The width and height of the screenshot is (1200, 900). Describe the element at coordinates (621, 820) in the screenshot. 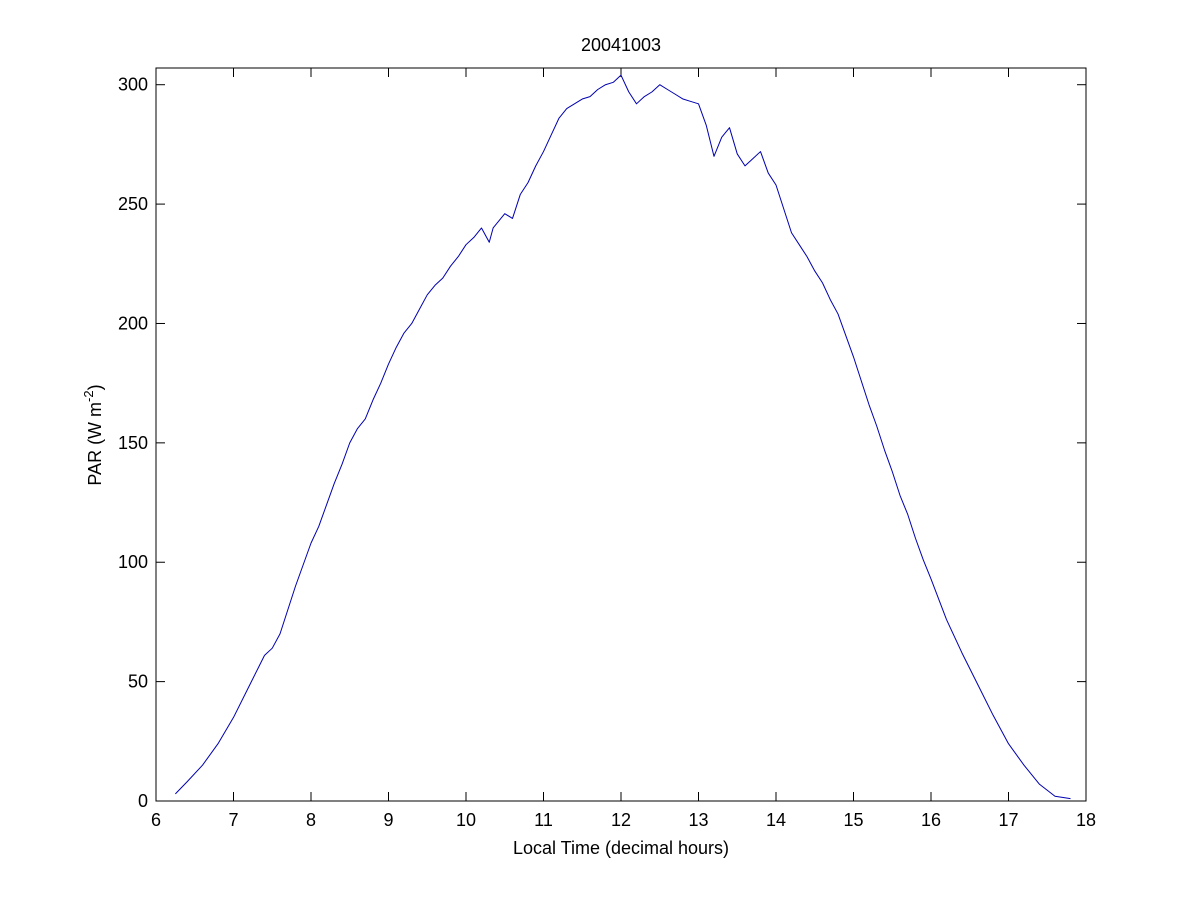

I see `x-tick-label: 12` at that location.